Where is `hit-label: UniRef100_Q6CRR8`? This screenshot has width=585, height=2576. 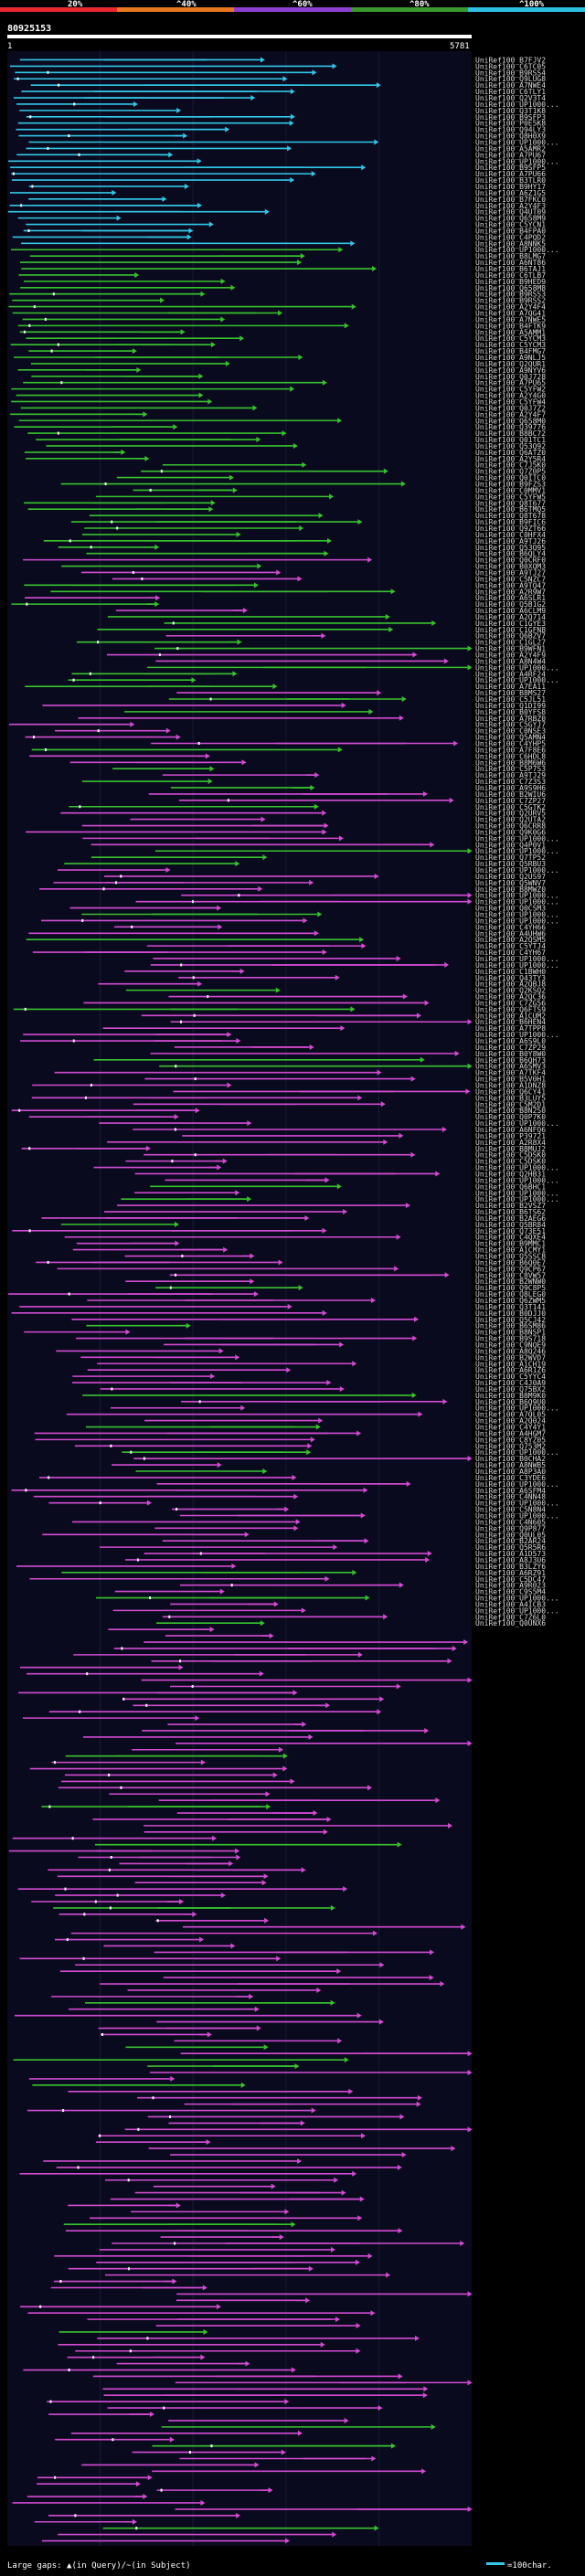
hit-label: UniRef100_Q6CRR8 is located at coordinates (511, 826).